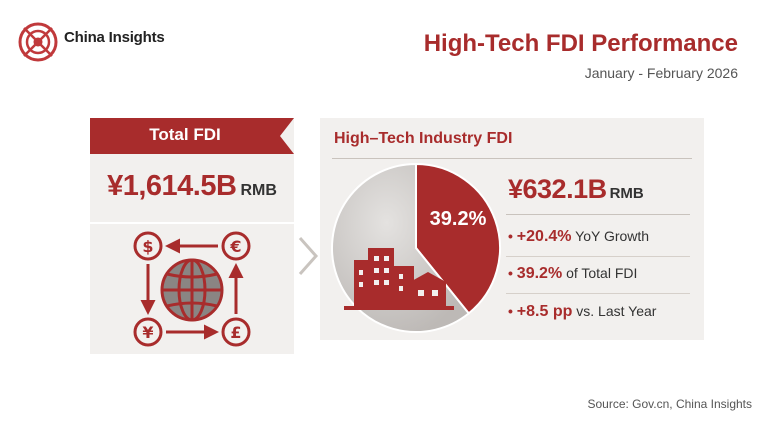 The height and width of the screenshot is (432, 768). Describe the element at coordinates (557, 189) in the screenshot. I see `high-tech-fdi-amount: ¥632.1B` at that location.